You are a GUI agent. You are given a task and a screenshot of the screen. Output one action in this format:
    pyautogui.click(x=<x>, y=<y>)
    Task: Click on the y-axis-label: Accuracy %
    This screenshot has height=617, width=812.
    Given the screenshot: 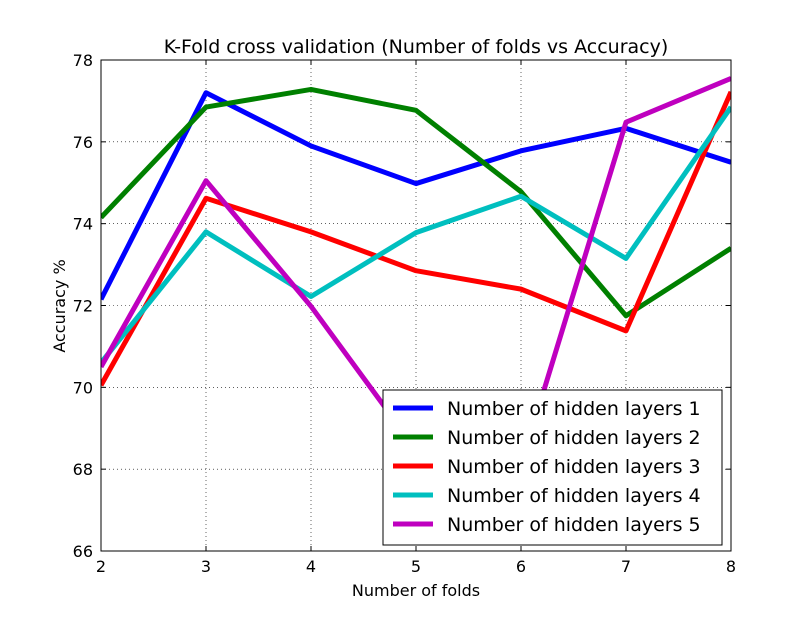 What is the action you would take?
    pyautogui.click(x=59, y=305)
    